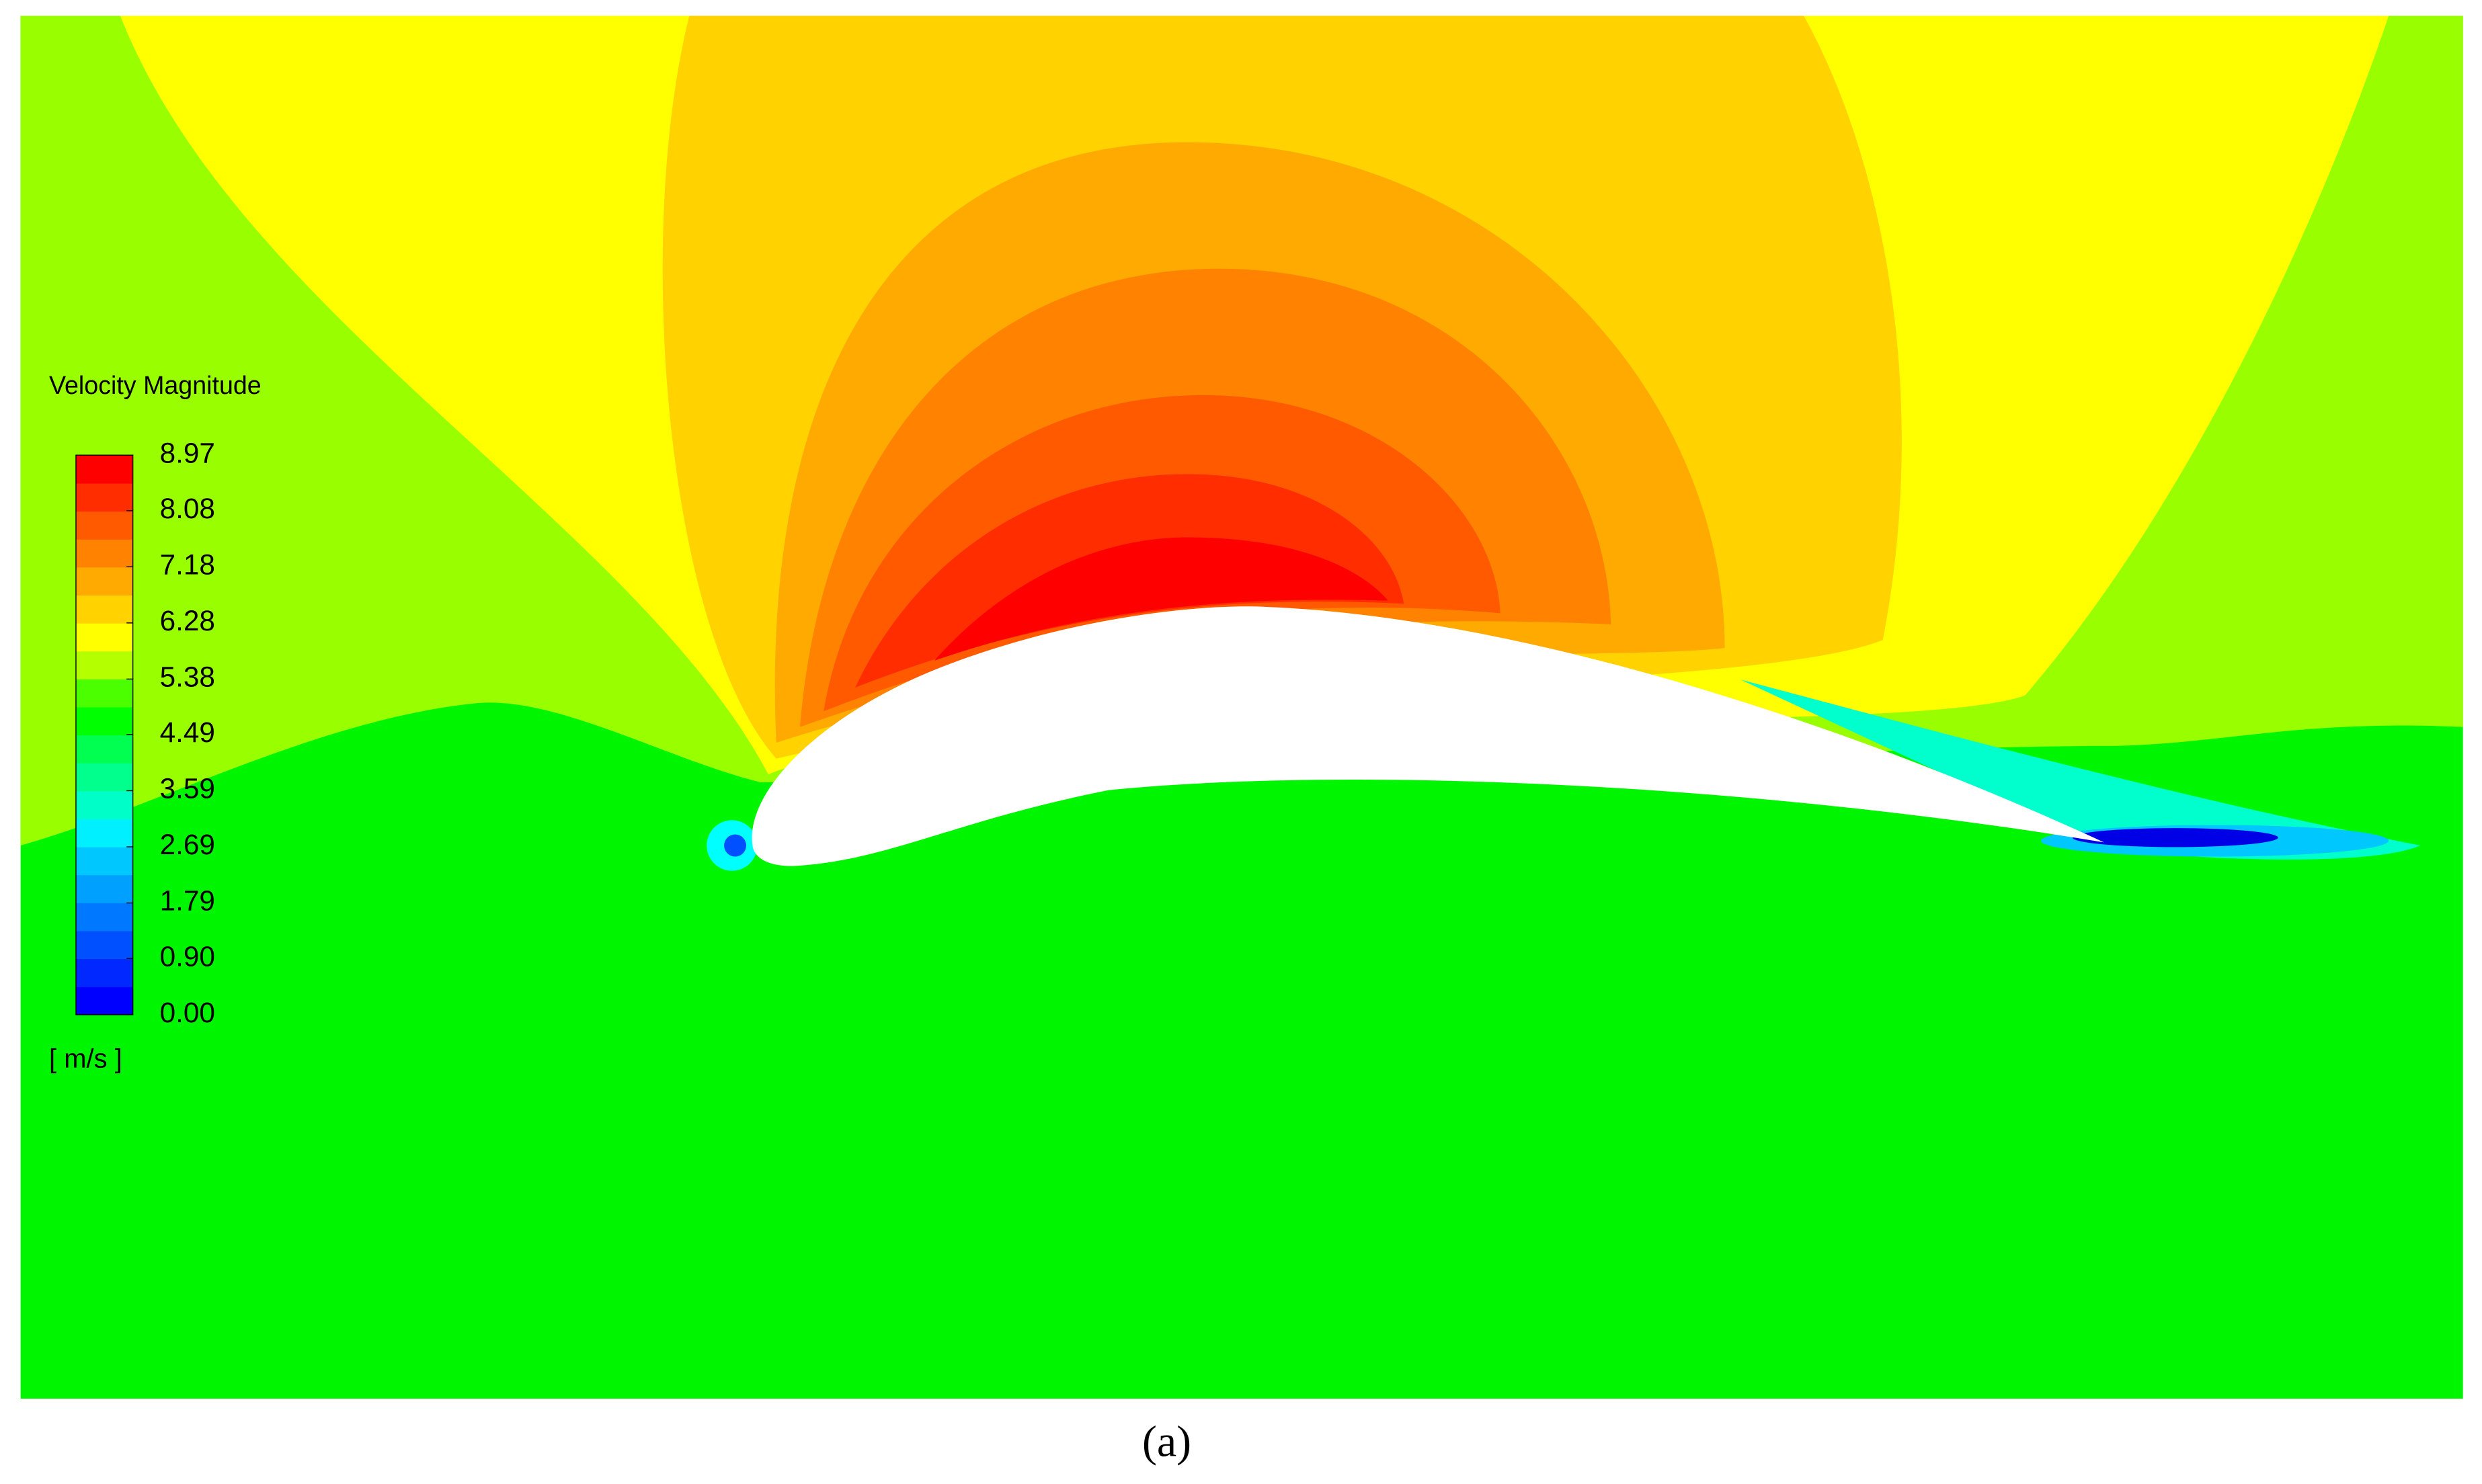 This screenshot has width=2482, height=1484. What do you see at coordinates (187, 564) in the screenshot?
I see `colorbar-tick-label: 7.18` at bounding box center [187, 564].